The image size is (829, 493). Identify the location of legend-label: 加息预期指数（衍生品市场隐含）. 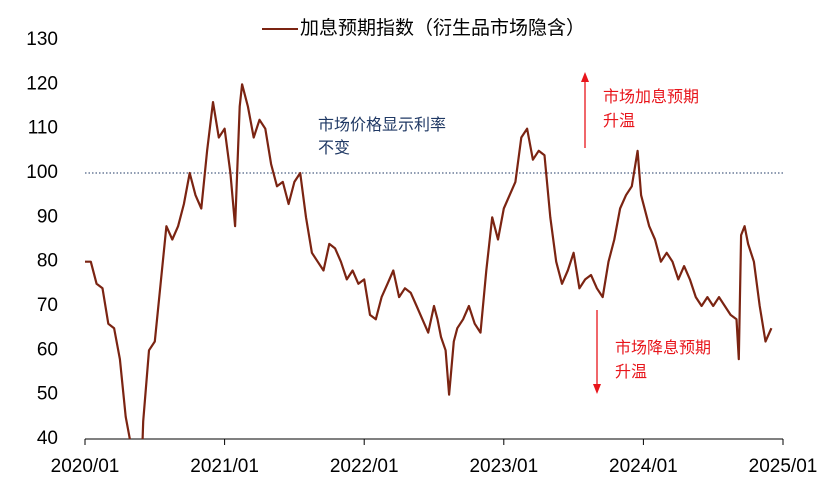
(442, 28).